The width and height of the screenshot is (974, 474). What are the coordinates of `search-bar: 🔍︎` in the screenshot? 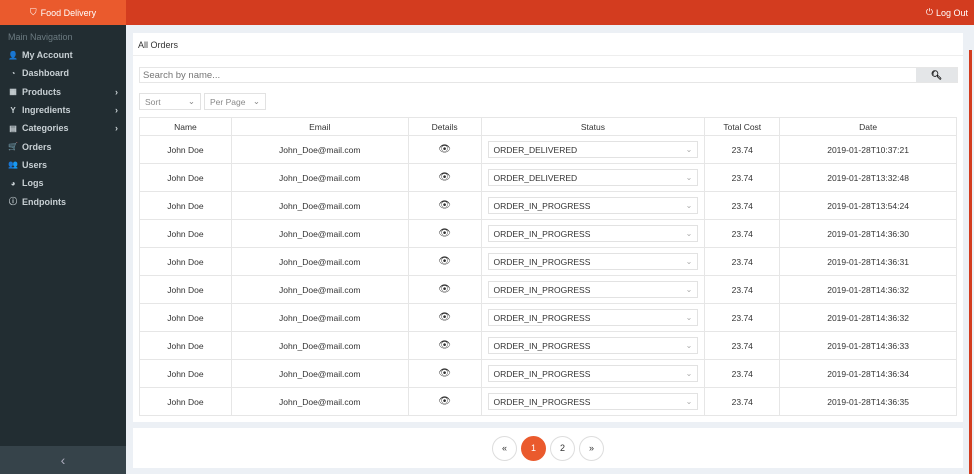 It's located at (548, 75).